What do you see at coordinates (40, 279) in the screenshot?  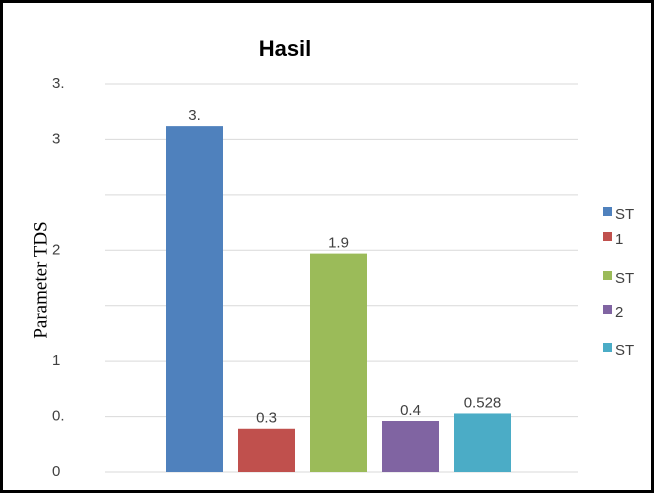 I see `y-axis-label: Parameter TDS` at bounding box center [40, 279].